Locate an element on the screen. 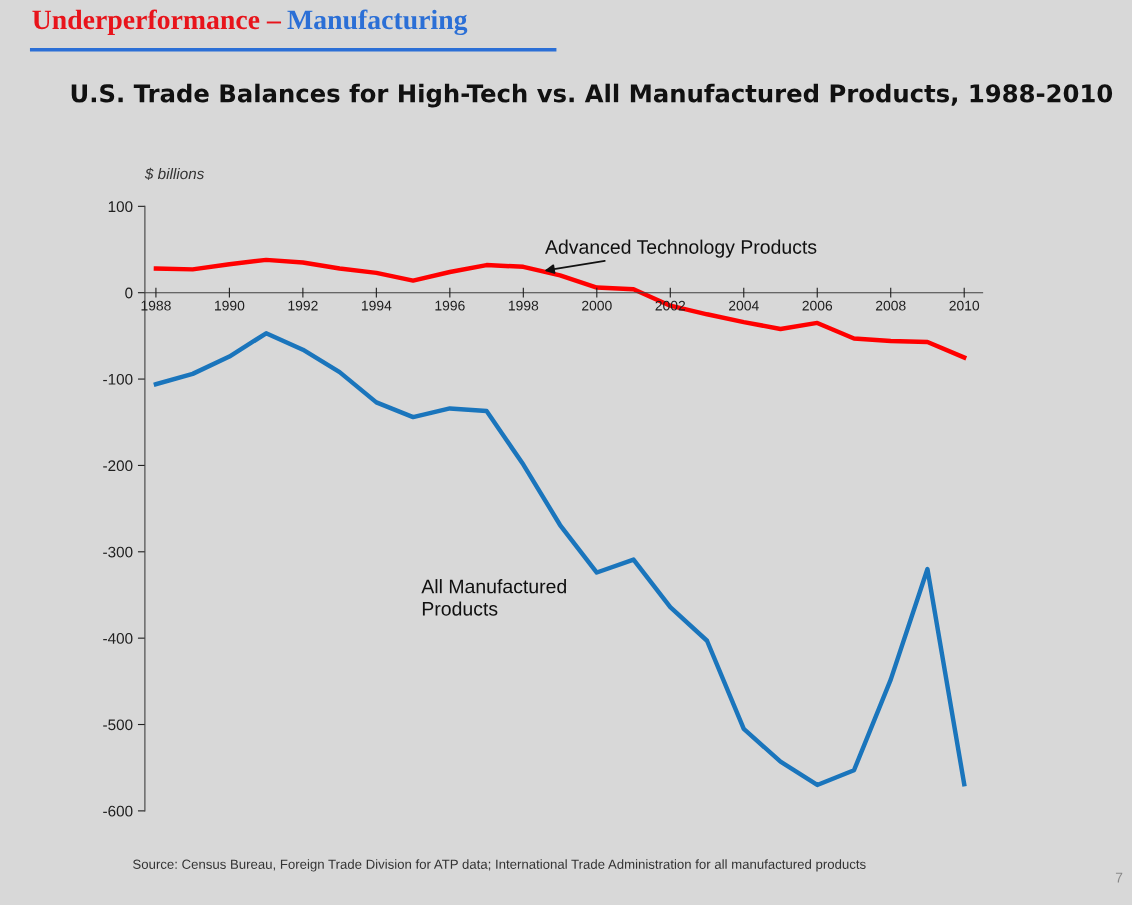  text: 7 is located at coordinates (1119, 877).